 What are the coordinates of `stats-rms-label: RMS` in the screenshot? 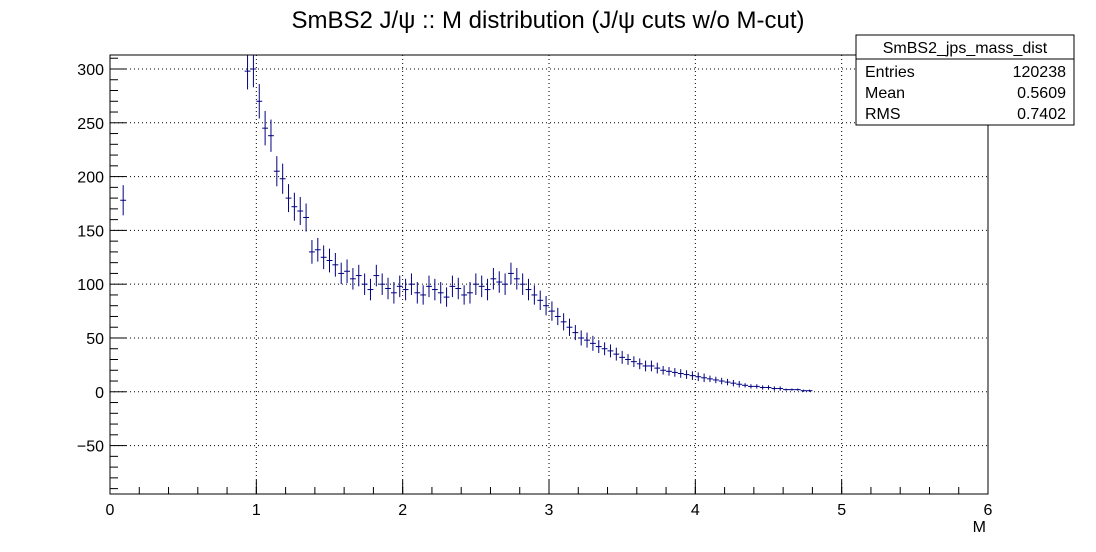 It's located at (883, 114).